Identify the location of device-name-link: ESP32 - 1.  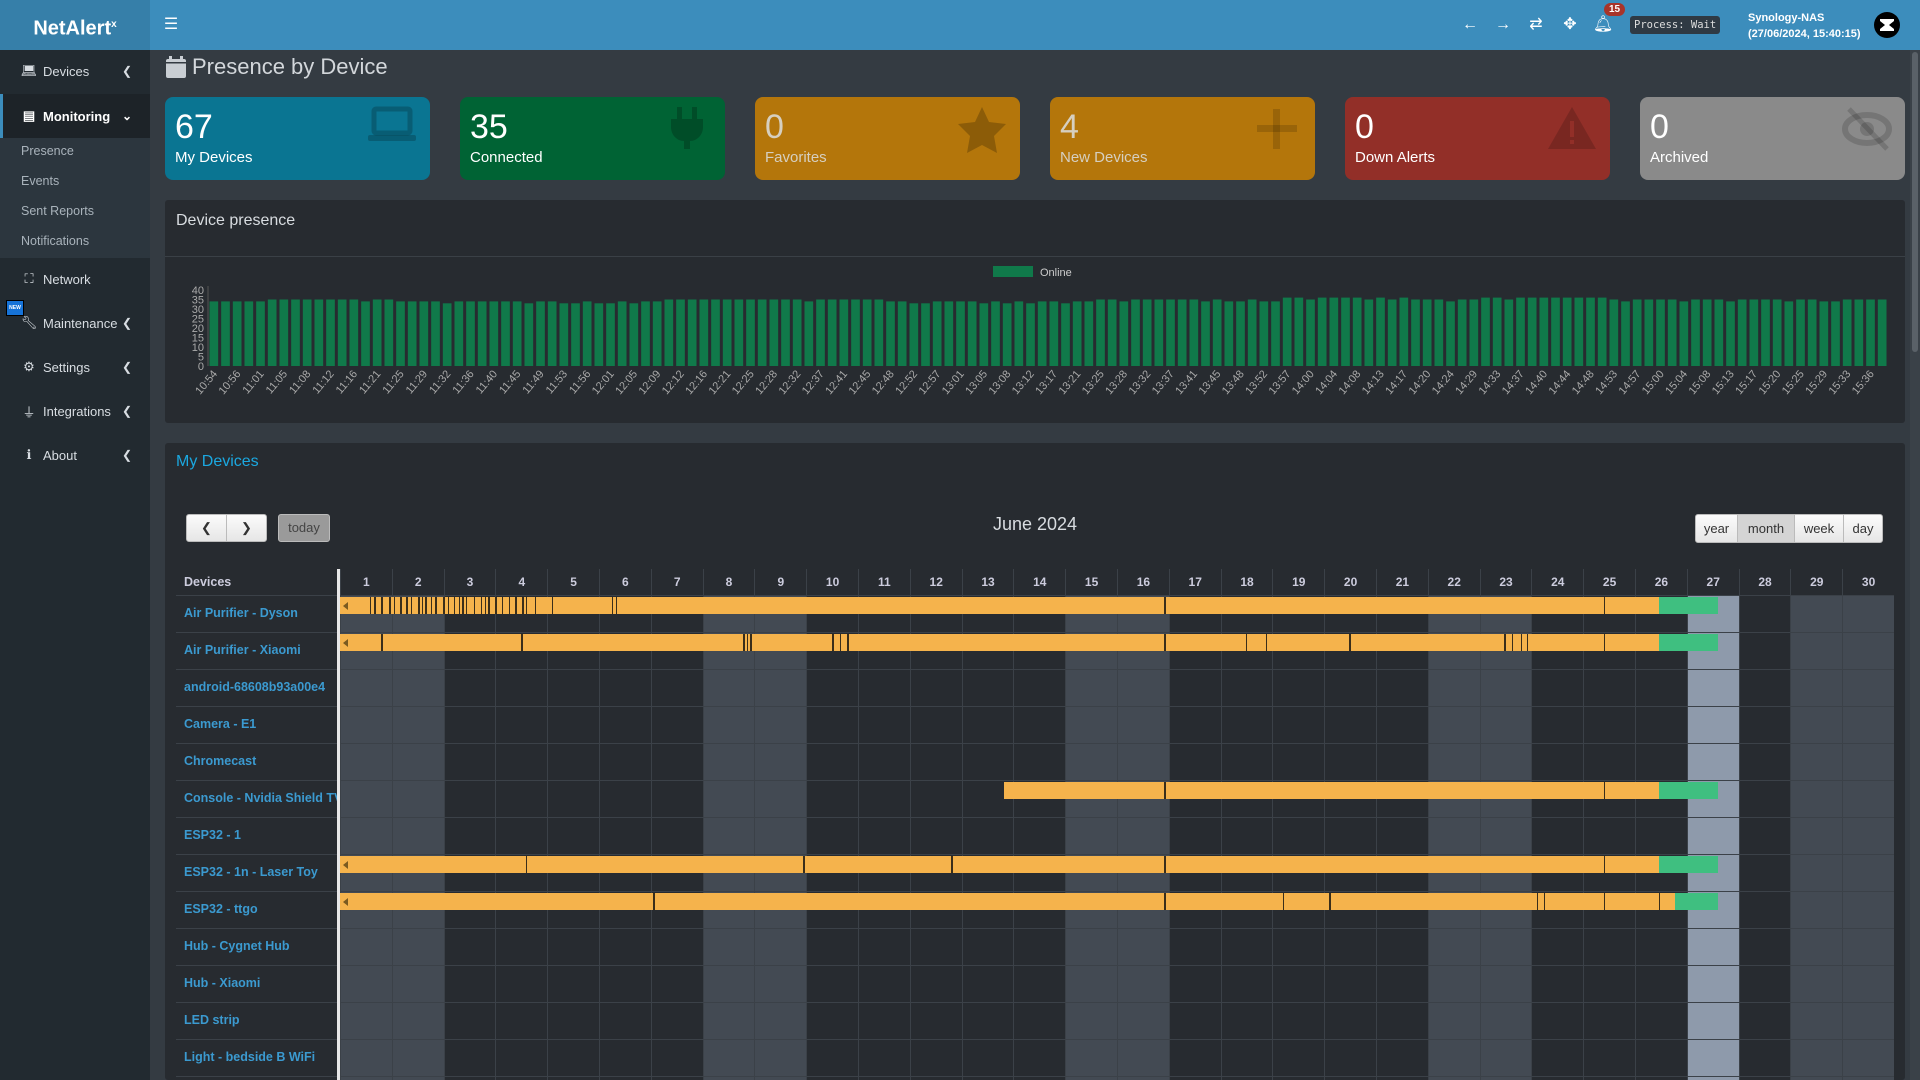
(212, 835).